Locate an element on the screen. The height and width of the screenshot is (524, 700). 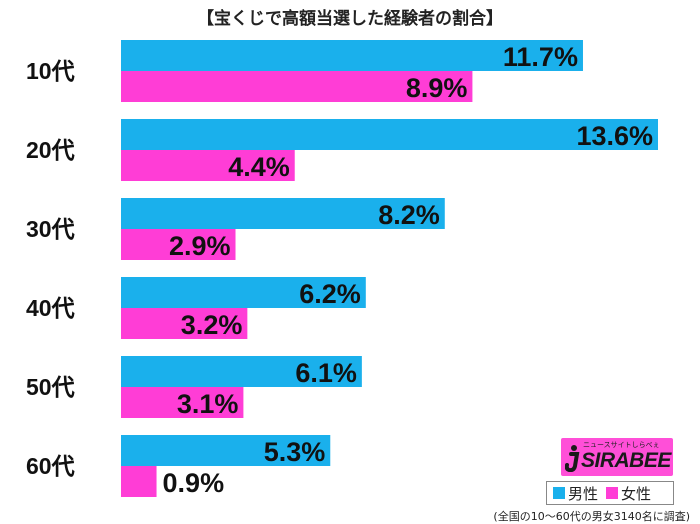
logo-tagline: ニュースサイトしらべぇ is located at coordinates (621, 445).